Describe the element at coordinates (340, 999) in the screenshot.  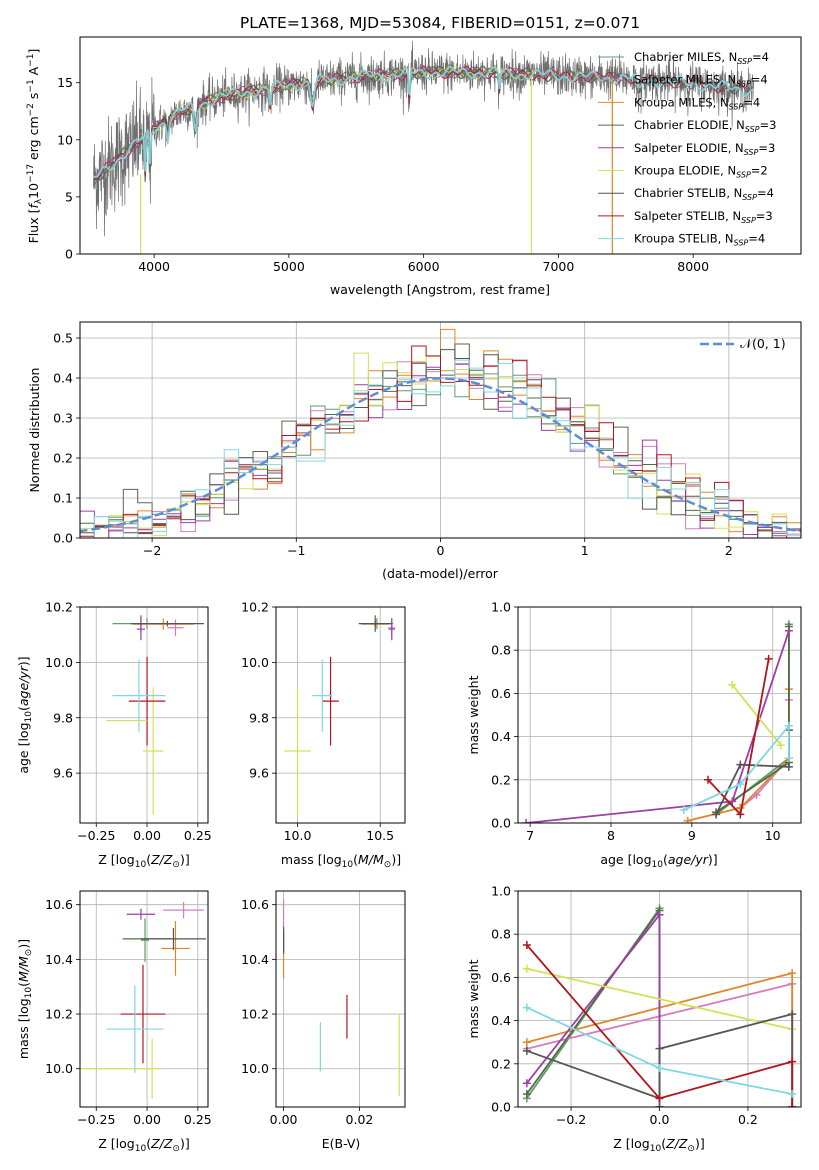
I see `mass-vs-EBV-grid` at that location.